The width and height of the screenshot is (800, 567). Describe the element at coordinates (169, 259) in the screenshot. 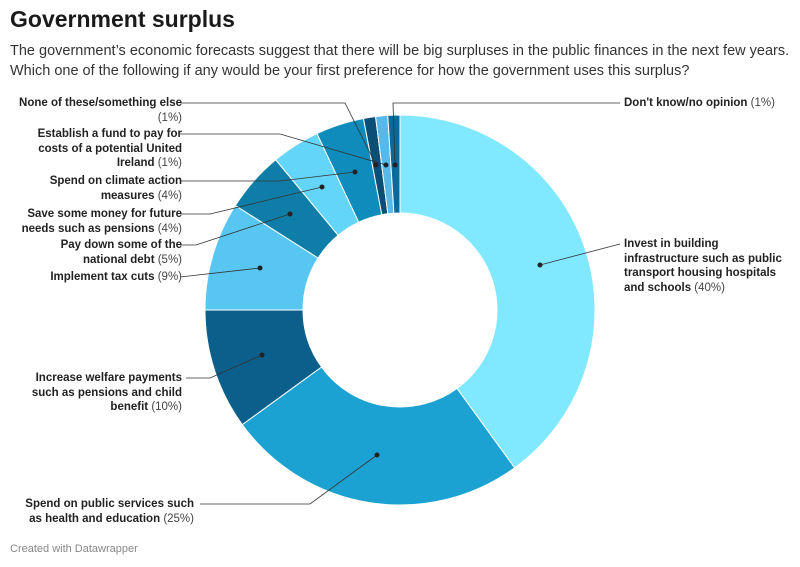

I see `slice-label-value: (5%)` at that location.